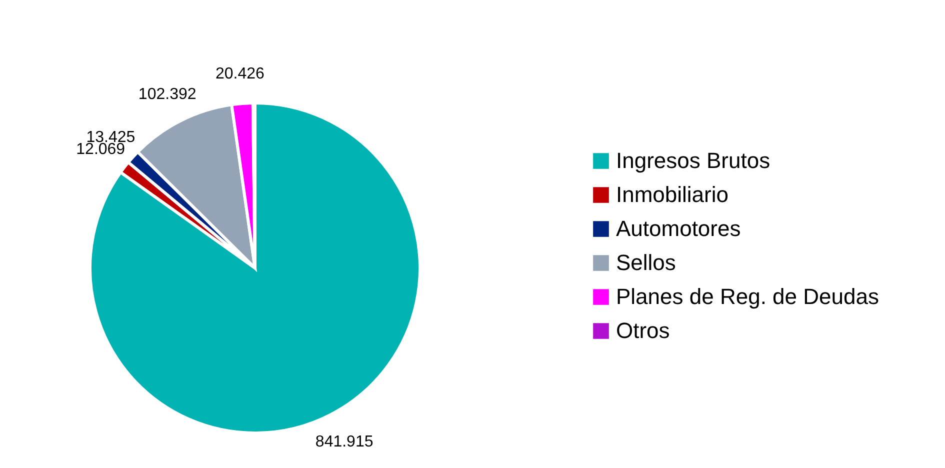 The image size is (945, 468). Describe the element at coordinates (747, 296) in the screenshot. I see `legend-label: Planes de Reg. de Deudas` at that location.